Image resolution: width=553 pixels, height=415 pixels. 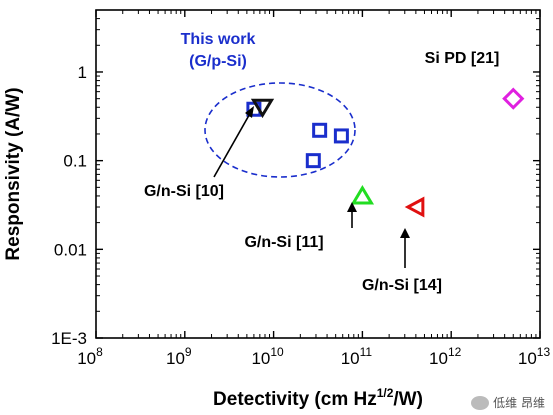 What do you see at coordinates (69, 338) in the screenshot?
I see `y-tick-label: 1E-3` at bounding box center [69, 338].